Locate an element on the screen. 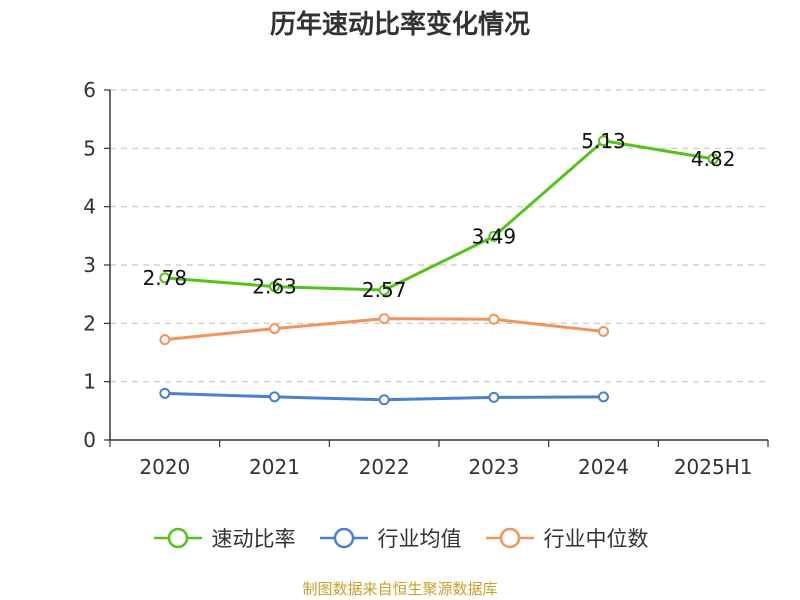 This screenshot has width=800, height=600. data-label-0-1: 2.63 is located at coordinates (274, 287).